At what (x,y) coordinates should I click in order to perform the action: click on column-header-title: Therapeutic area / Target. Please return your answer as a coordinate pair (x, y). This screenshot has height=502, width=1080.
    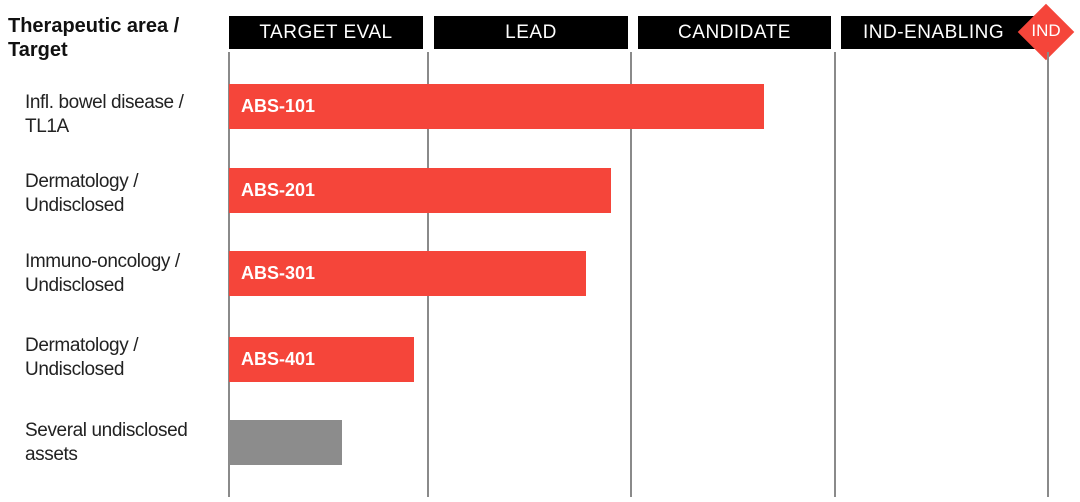
    Looking at the image, I should click on (94, 38).